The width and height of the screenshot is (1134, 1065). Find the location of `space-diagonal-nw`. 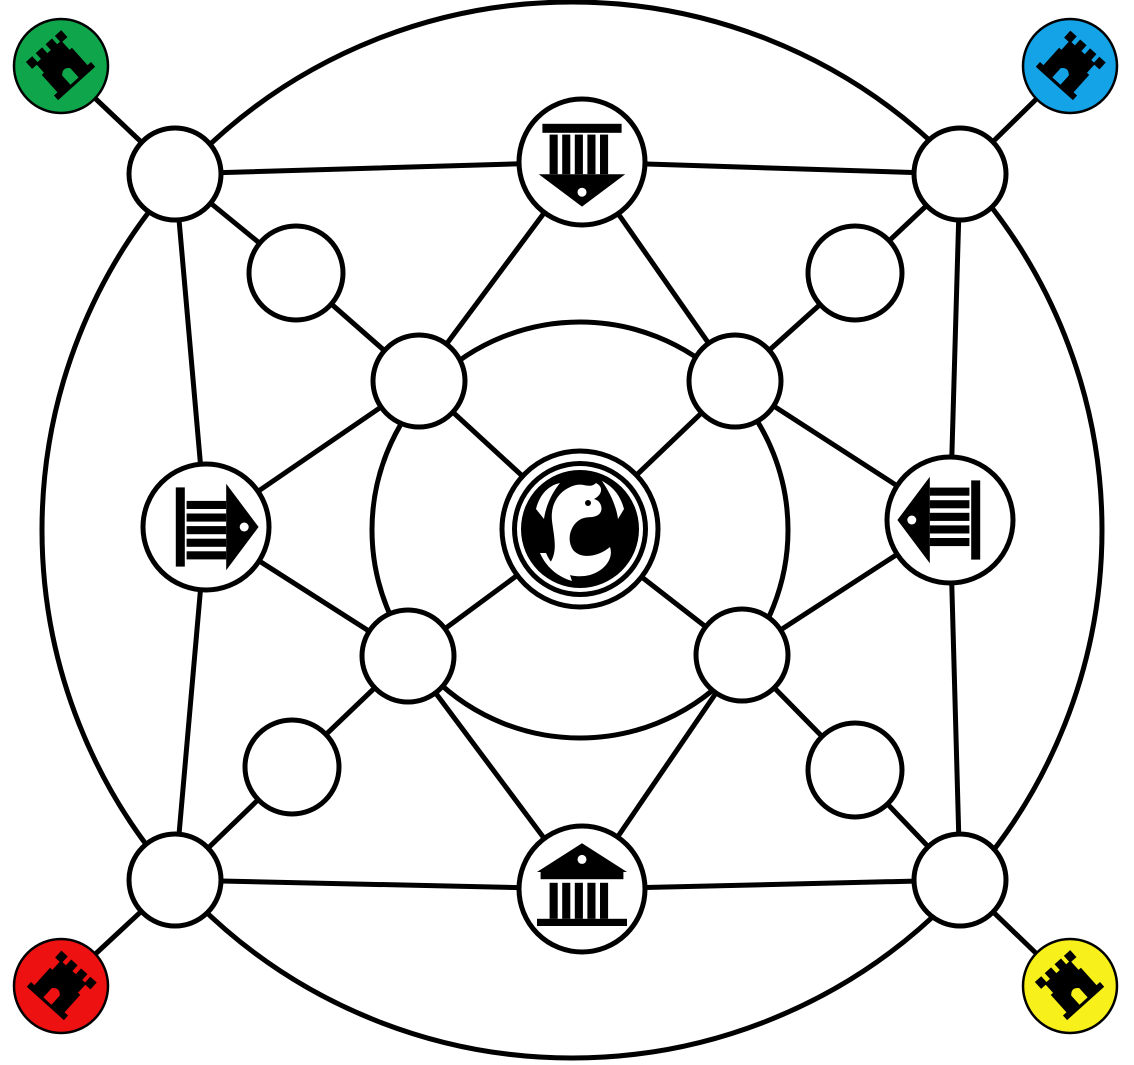

space-diagonal-nw is located at coordinates (296, 273).